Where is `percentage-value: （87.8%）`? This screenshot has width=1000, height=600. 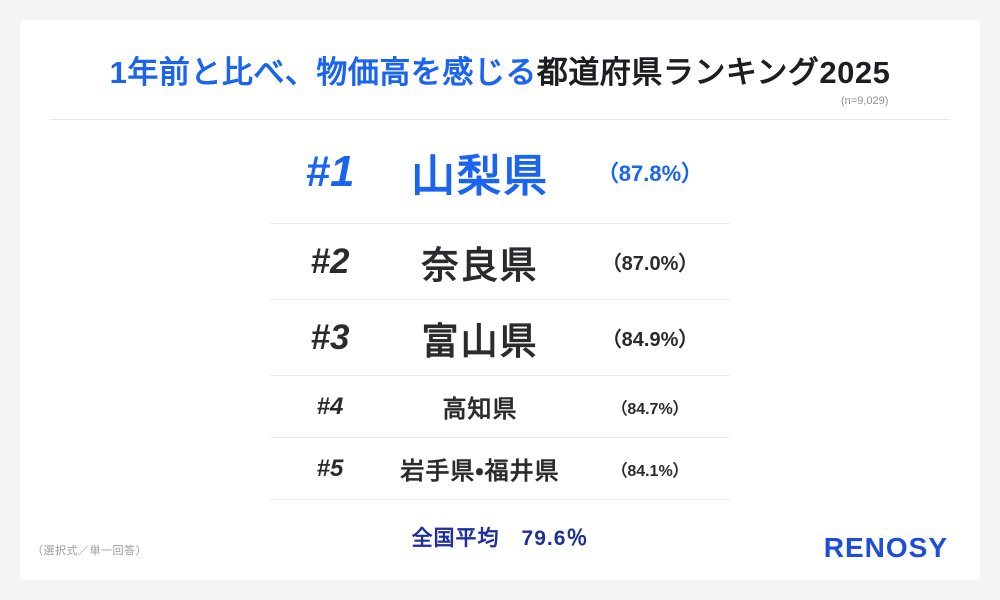
percentage-value: （87.8%） is located at coordinates (650, 173).